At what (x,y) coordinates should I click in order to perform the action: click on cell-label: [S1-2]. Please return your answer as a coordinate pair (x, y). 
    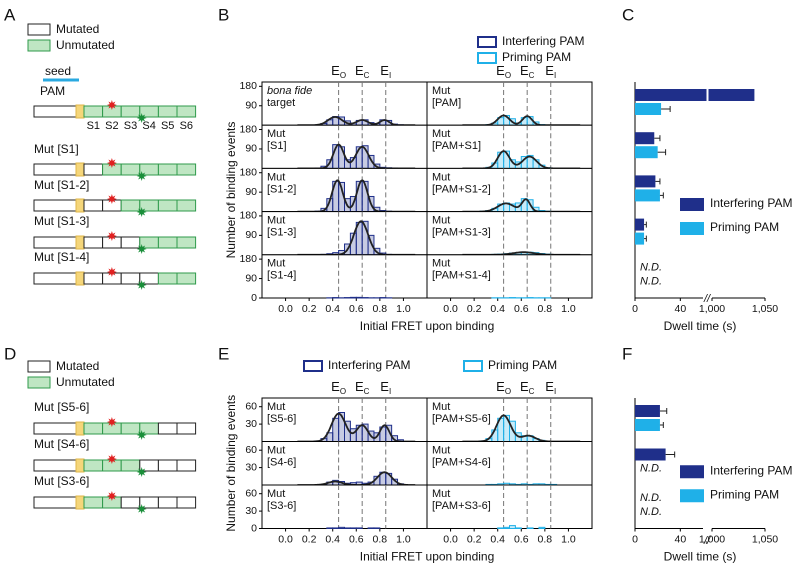
    Looking at the image, I should click on (281, 189).